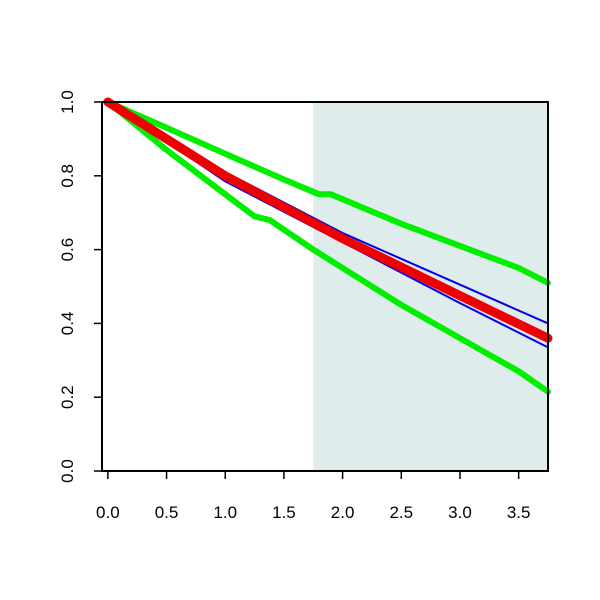 Image resolution: width=600 pixels, height=600 pixels. What do you see at coordinates (67, 176) in the screenshot?
I see `y-tick-label: 0.8` at bounding box center [67, 176].